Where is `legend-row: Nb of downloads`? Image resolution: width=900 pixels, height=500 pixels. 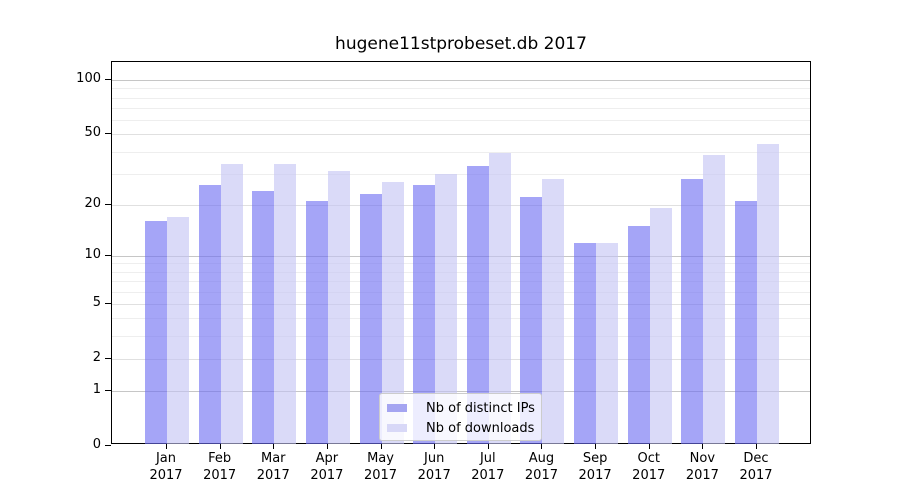
legend-row: Nb of downloads is located at coordinates (460, 428).